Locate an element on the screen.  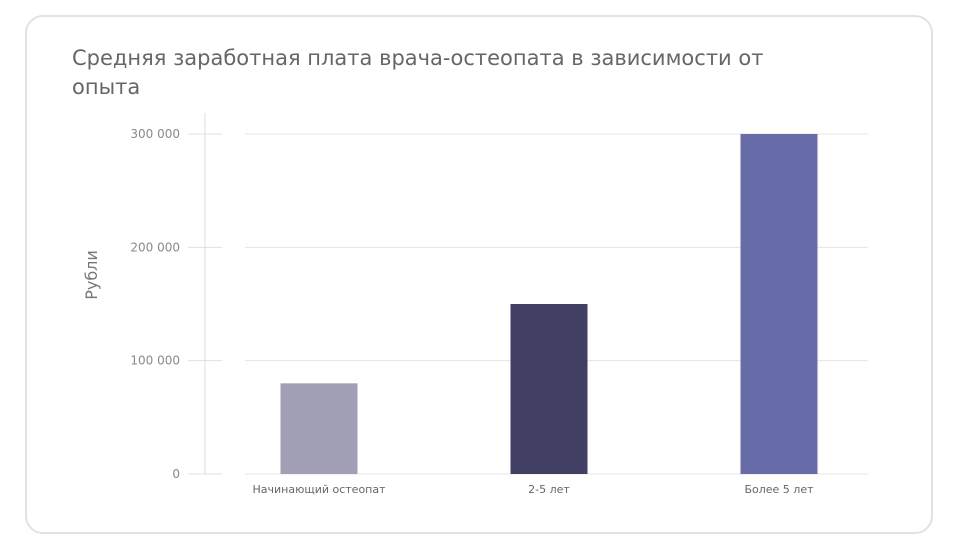
y-axis-label: Рубли is located at coordinates (91, 275).